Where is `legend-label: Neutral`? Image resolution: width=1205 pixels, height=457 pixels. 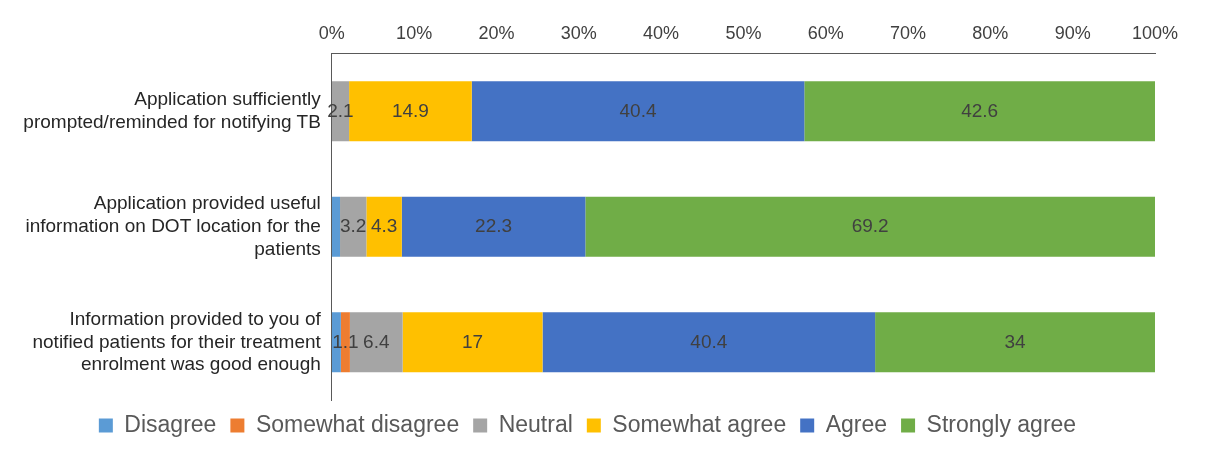 legend-label: Neutral is located at coordinates (535, 423).